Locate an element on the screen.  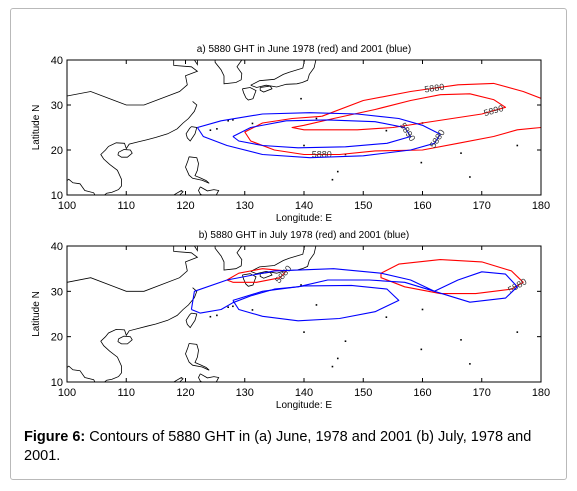
x-axis-label: Longitude: E is located at coordinates (304, 218).